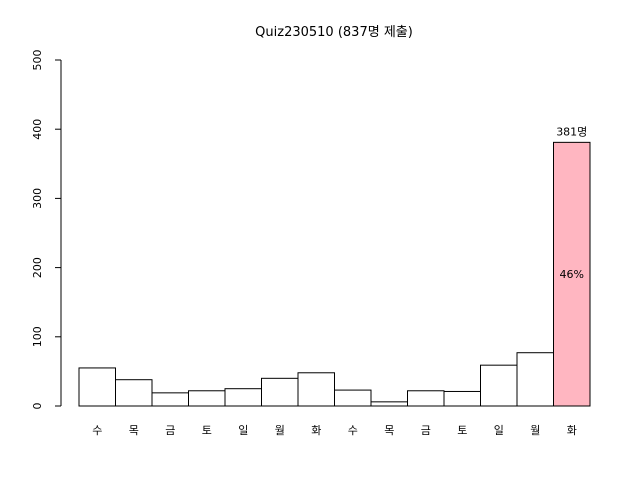 The height and width of the screenshot is (480, 640). I want to click on y-tick-label: 500, so click(37, 60).